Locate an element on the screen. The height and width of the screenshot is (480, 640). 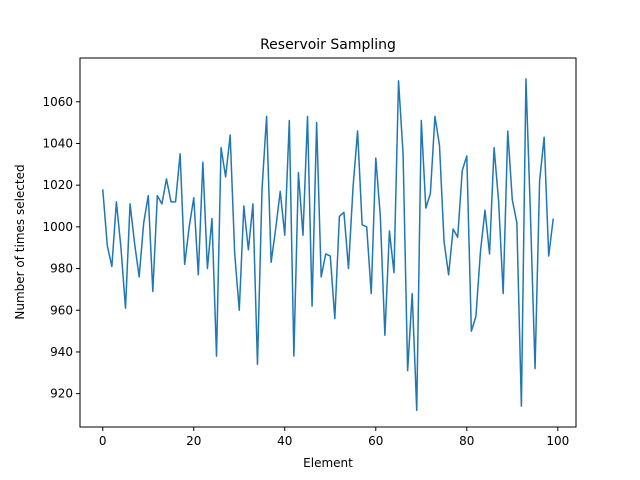
y-tick-label: 940 is located at coordinates (61, 352).